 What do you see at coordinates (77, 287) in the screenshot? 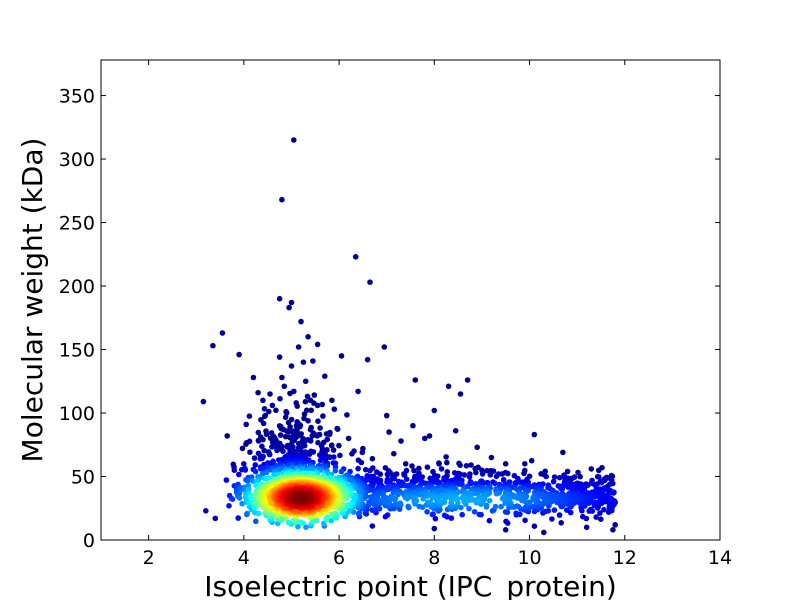
I see `y-tick-label: 200` at bounding box center [77, 287].